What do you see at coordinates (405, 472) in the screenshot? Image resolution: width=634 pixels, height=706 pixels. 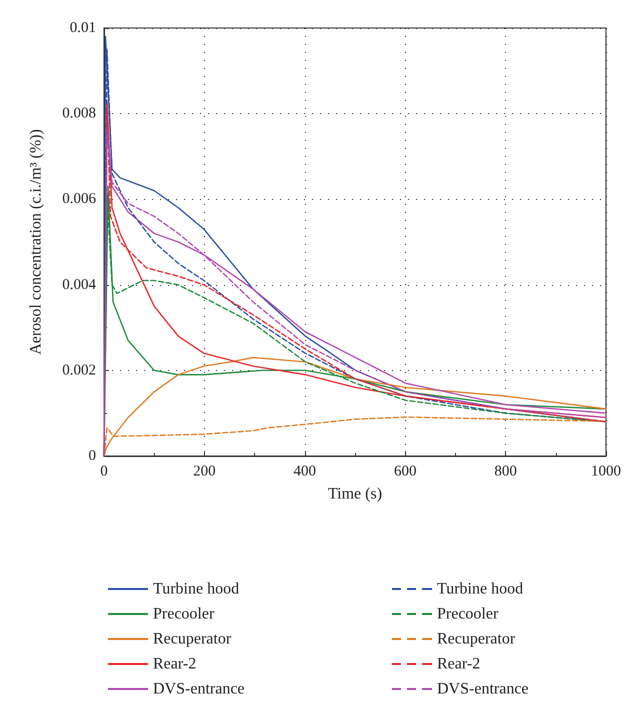 I see `x-tick-label: 600` at bounding box center [405, 472].